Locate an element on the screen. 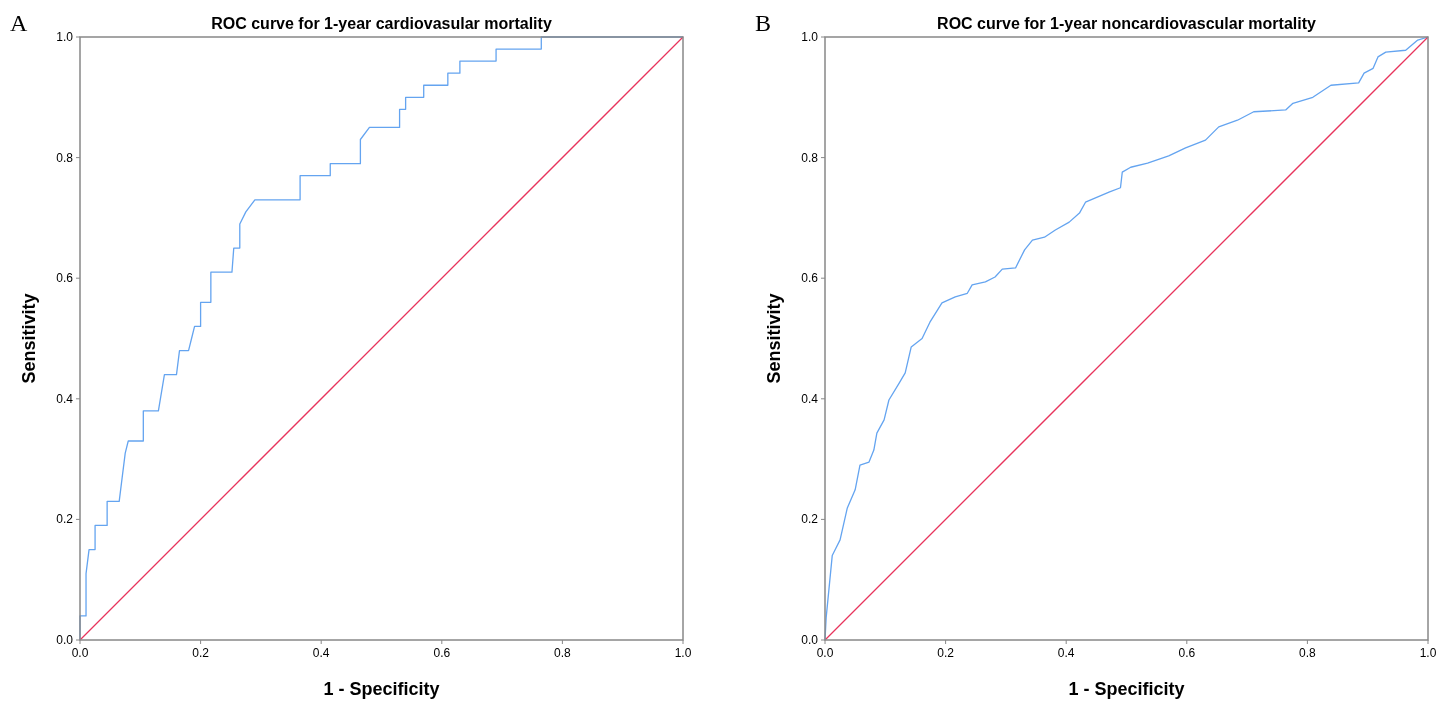 Image resolution: width=1456 pixels, height=719 pixels. text: A is located at coordinates (19, 23).